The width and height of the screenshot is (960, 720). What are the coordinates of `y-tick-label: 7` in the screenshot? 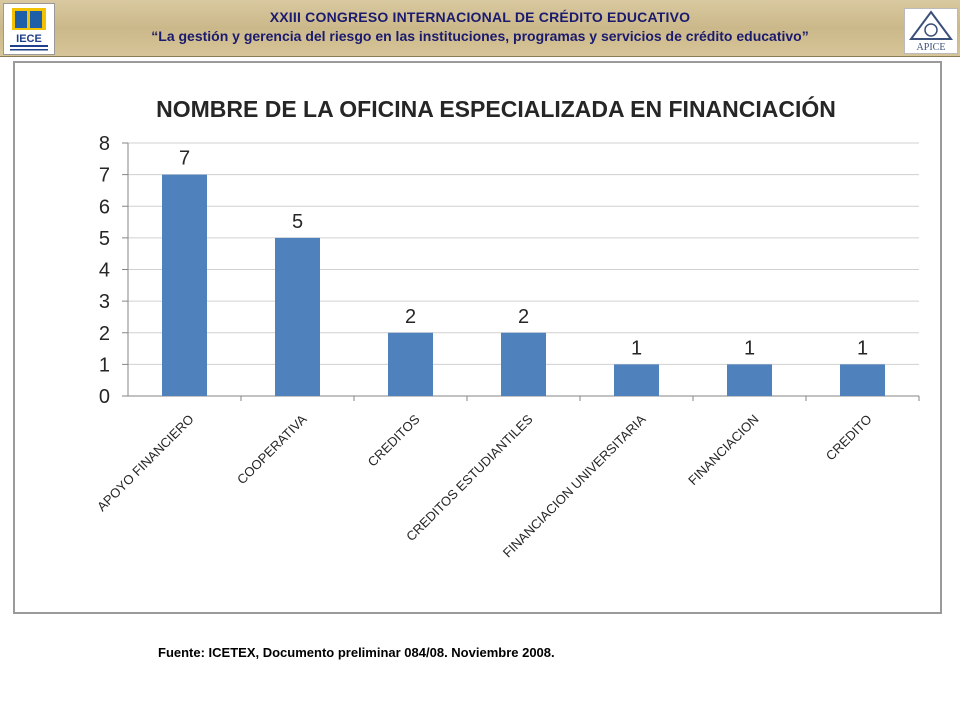 It's located at (104, 176).